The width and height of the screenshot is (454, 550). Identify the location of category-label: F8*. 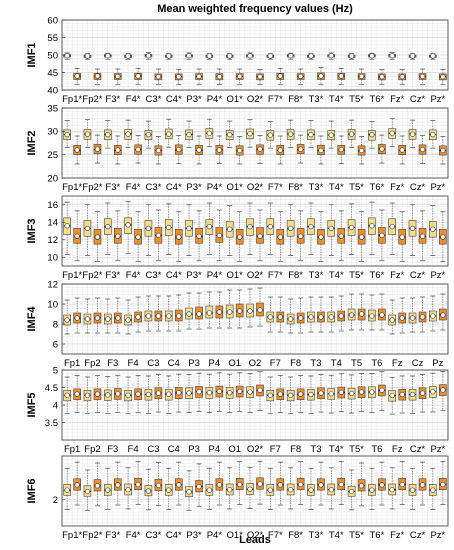
(295, 99).